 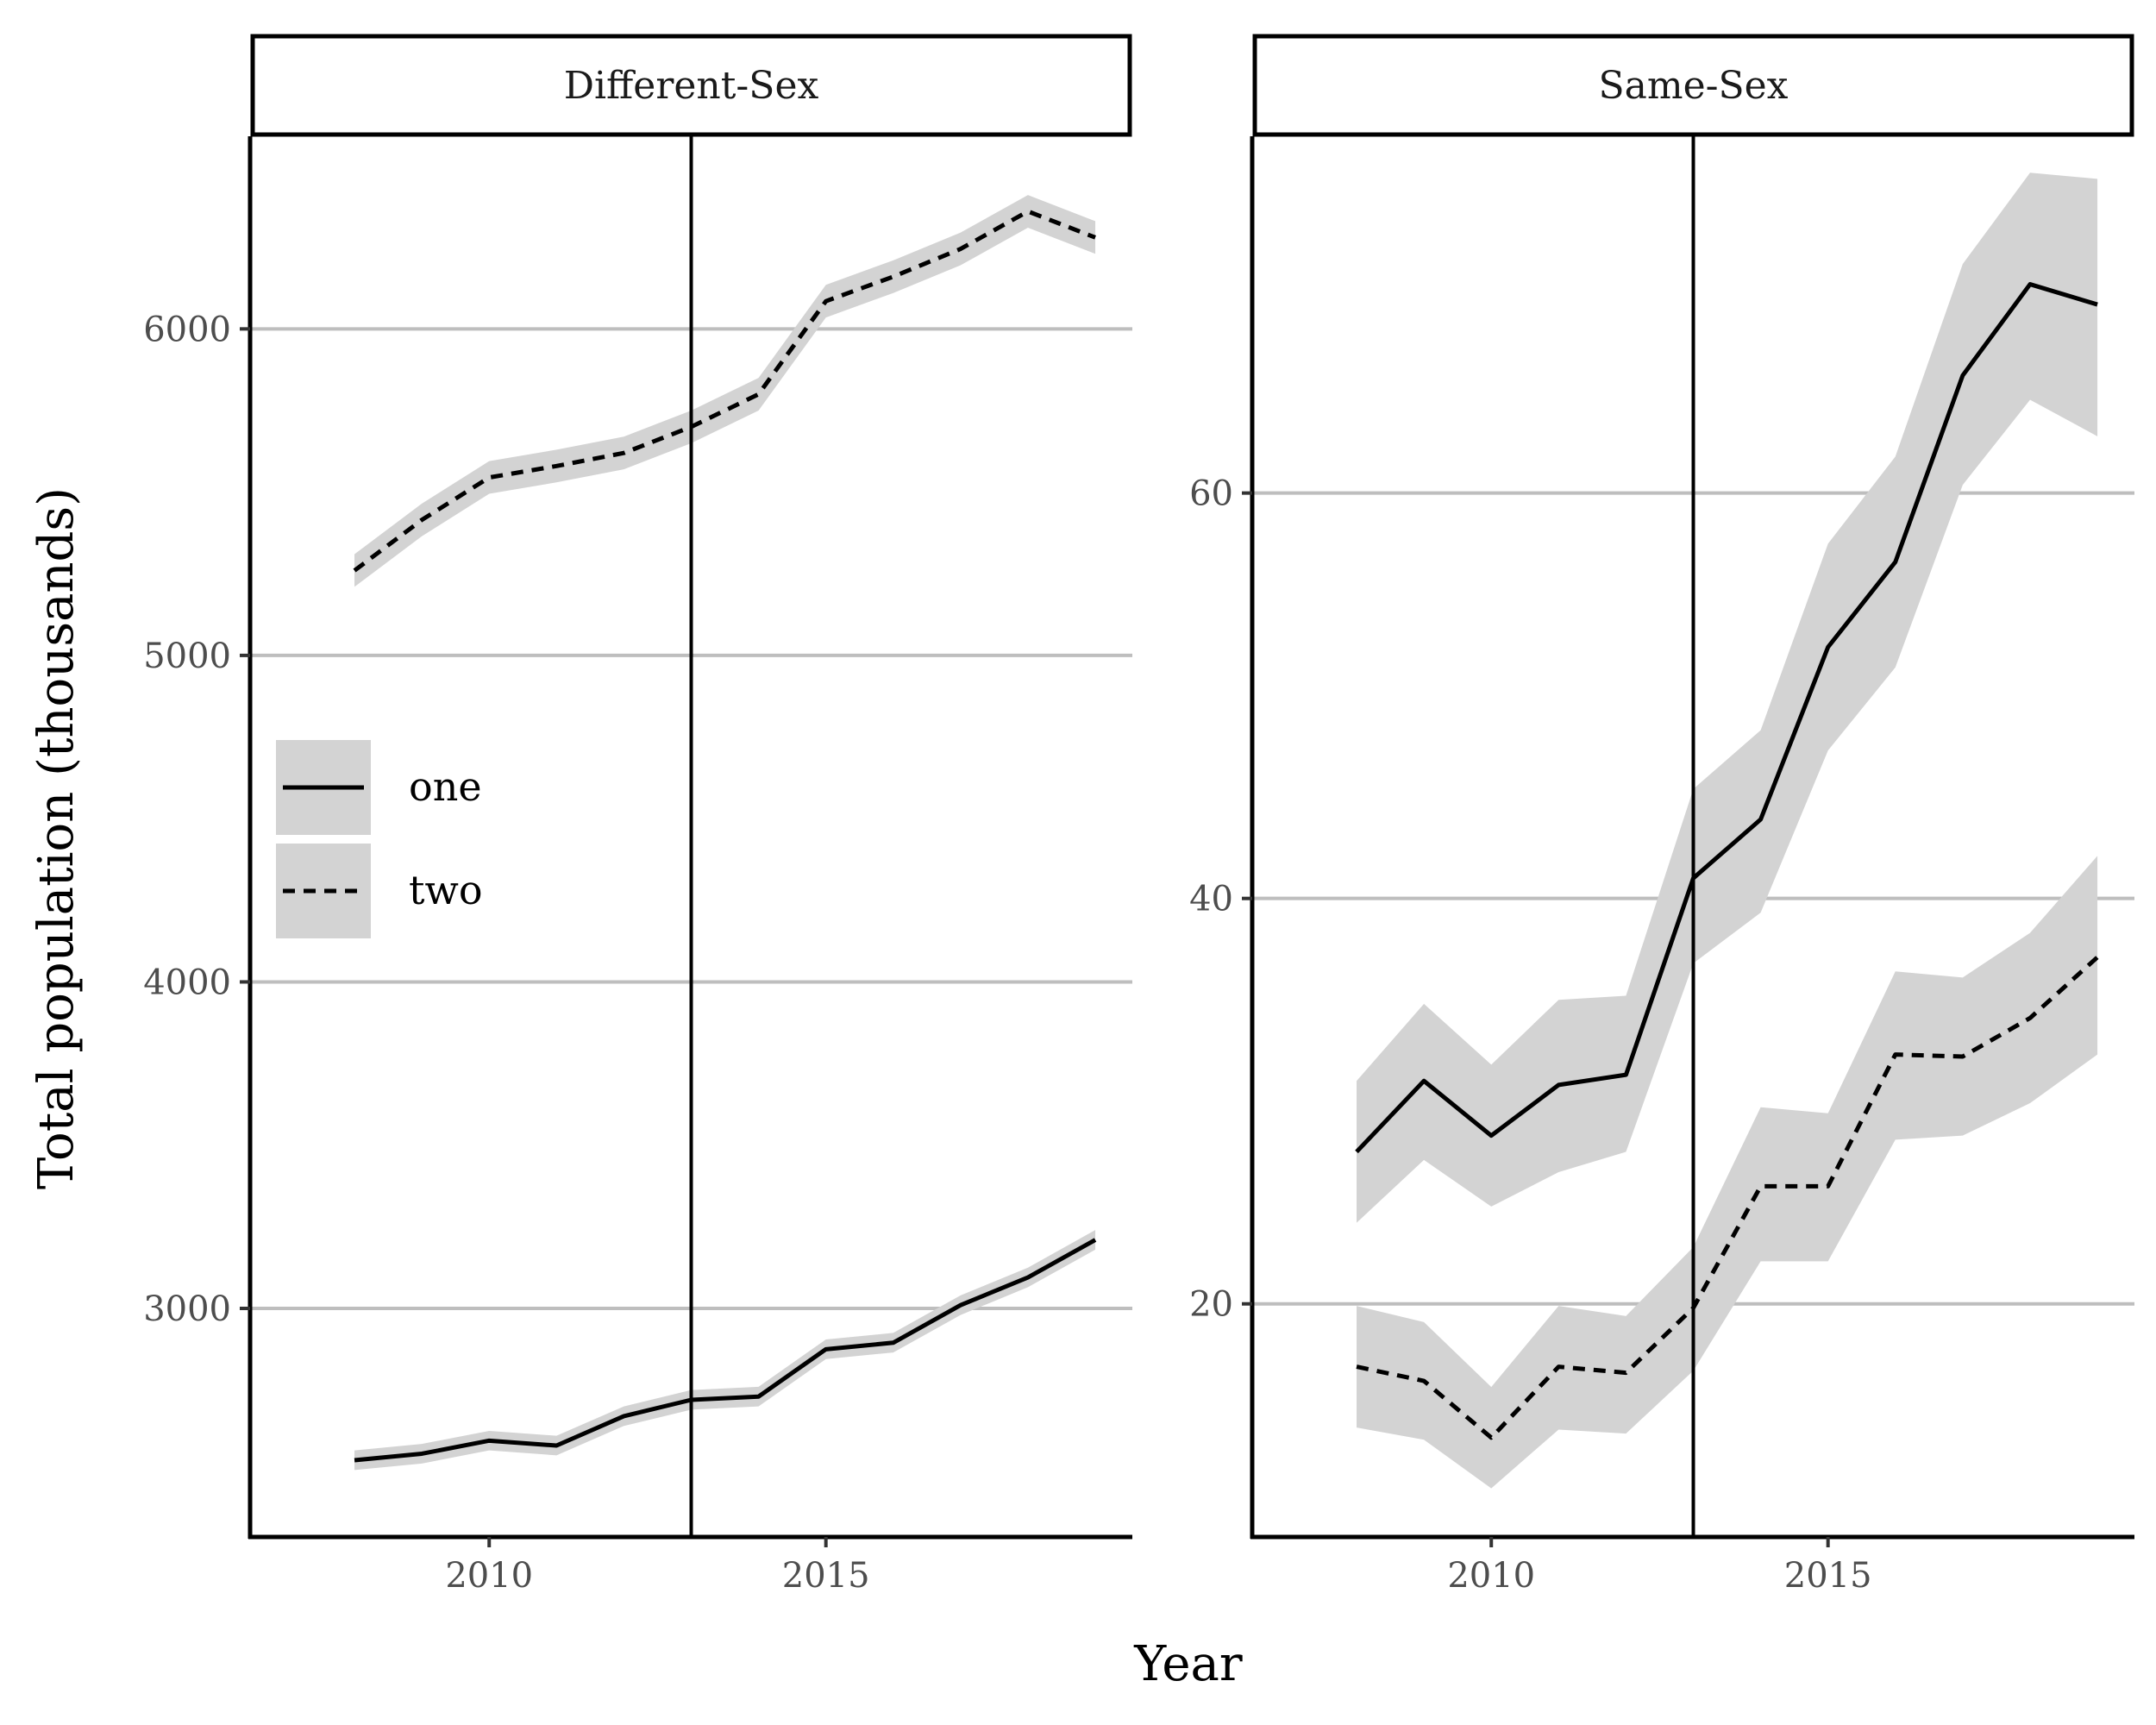 I want to click on series-line-one, so click(x=725, y=1351).